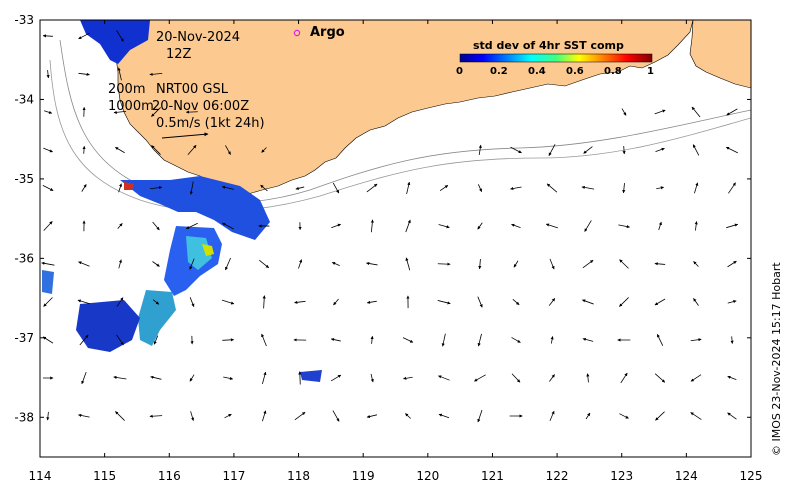 The width and height of the screenshot is (791, 492). I want to click on colorbar-tick: 0.4, so click(537, 71).